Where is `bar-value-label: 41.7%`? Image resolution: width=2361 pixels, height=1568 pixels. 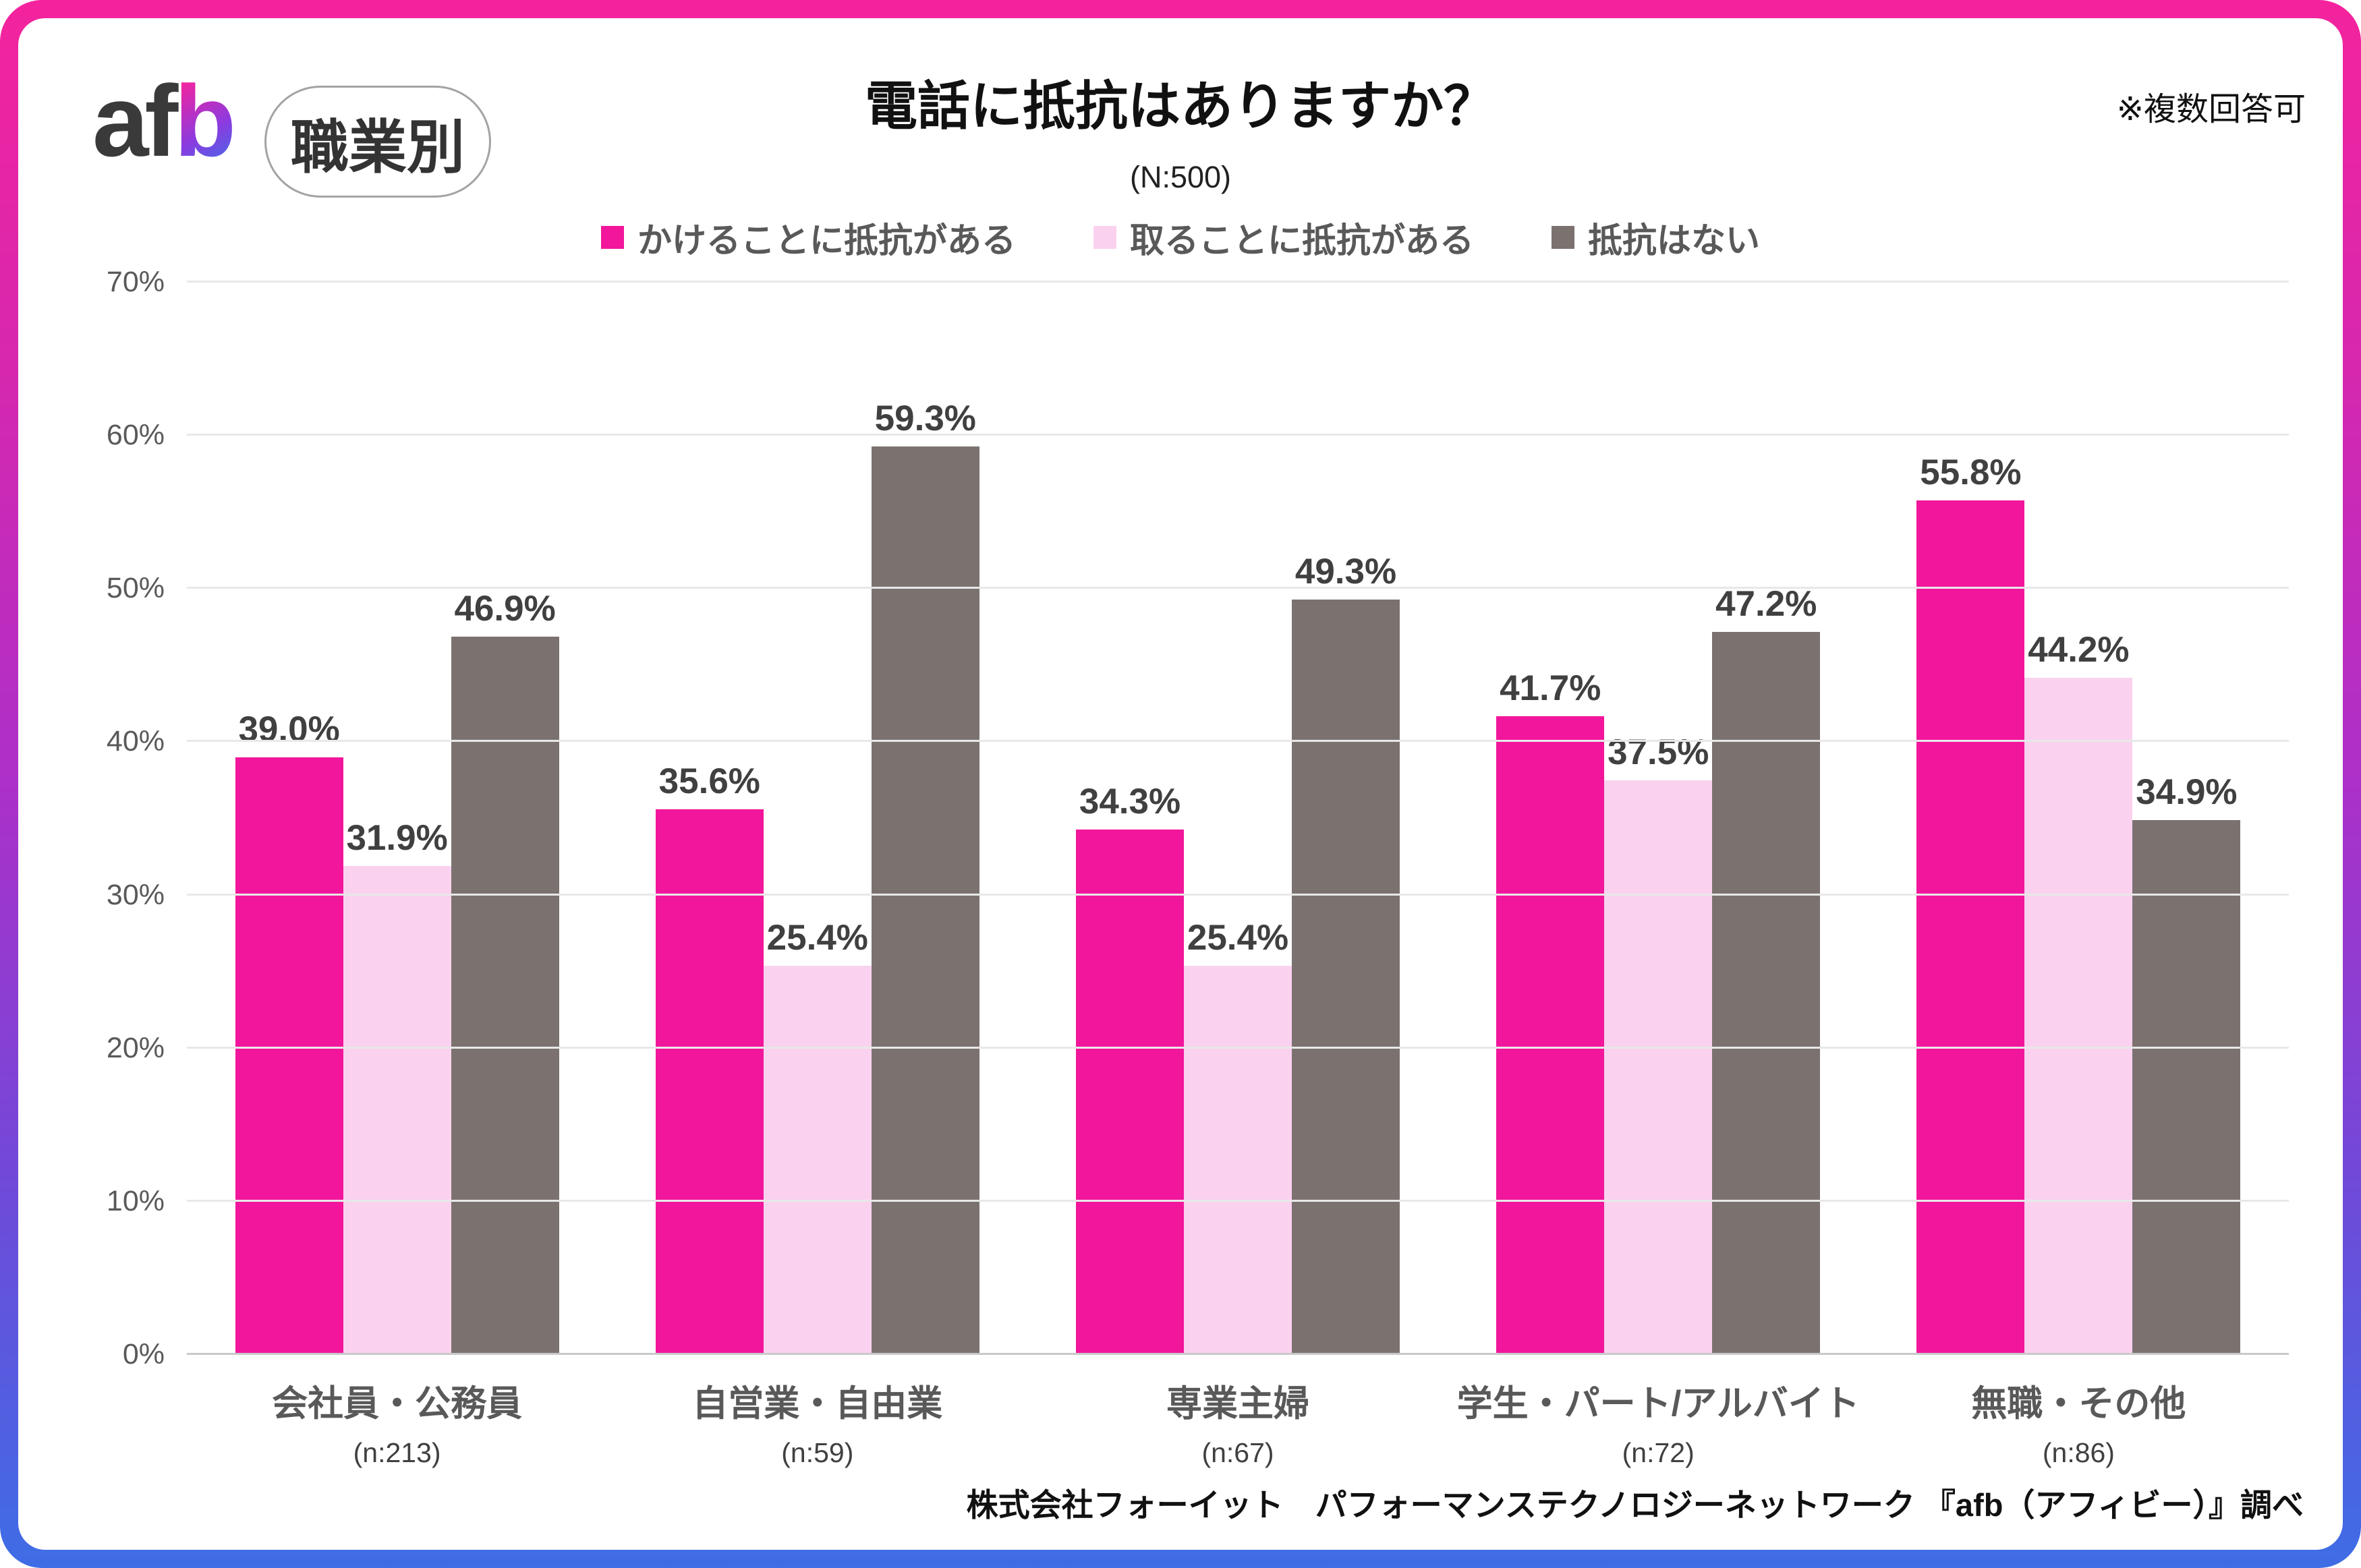
bar-value-label: 41.7% is located at coordinates (1550, 688).